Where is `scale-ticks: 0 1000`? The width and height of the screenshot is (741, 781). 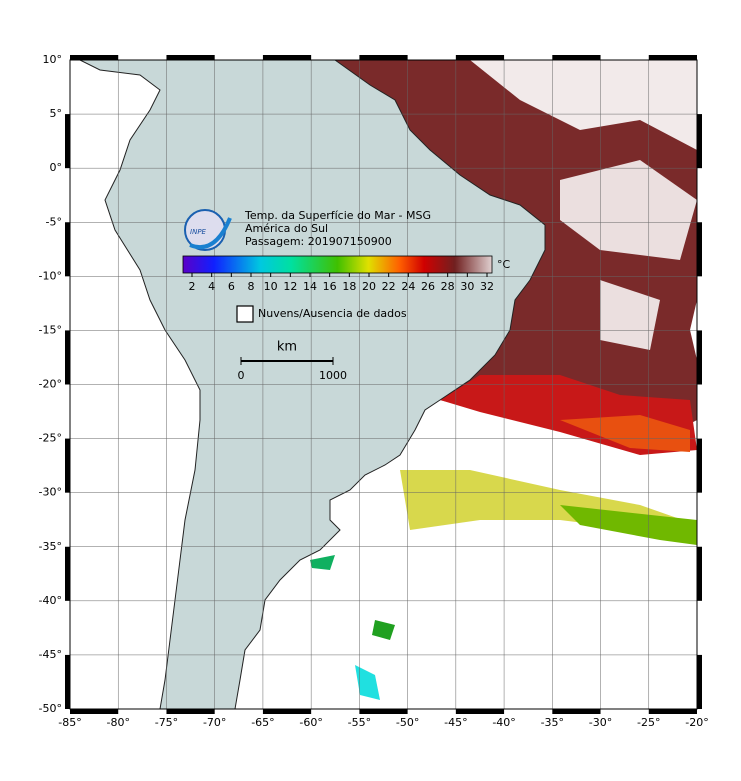 scale-ticks: 0 1000 is located at coordinates (292, 369).